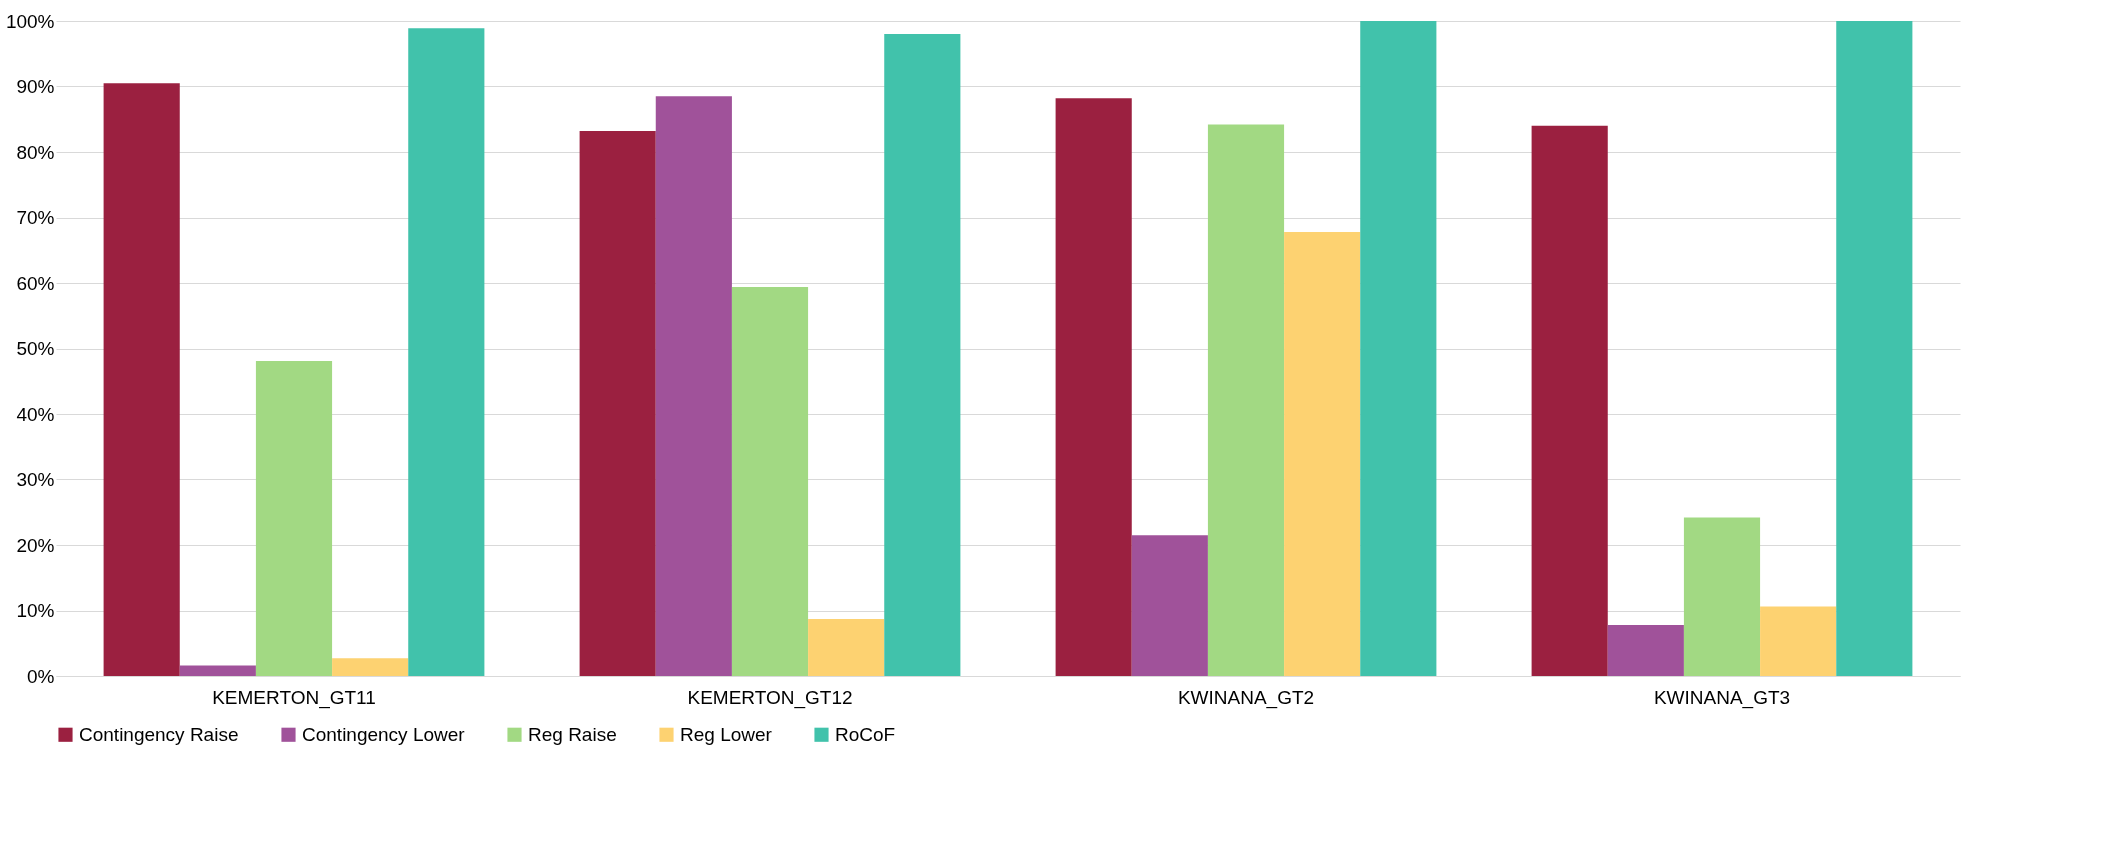  Describe the element at coordinates (35, 545) in the screenshot. I see `y-tick-label: 20%` at that location.